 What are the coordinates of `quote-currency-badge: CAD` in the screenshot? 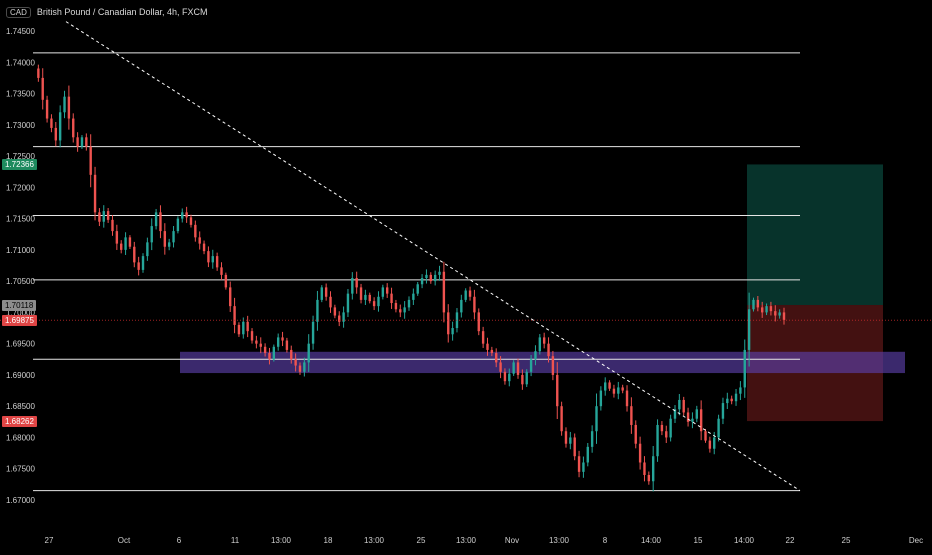 It's located at (18, 12).